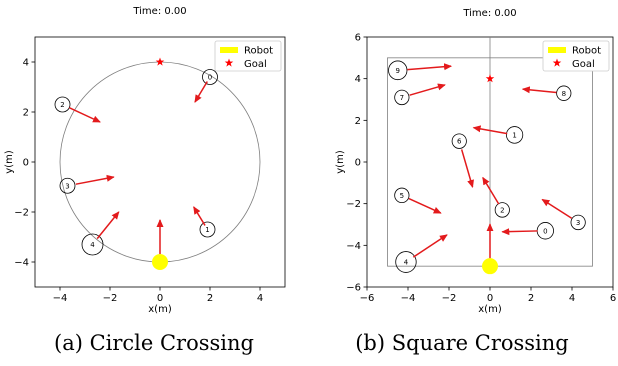  I want to click on human-label-6: 6, so click(459, 142).